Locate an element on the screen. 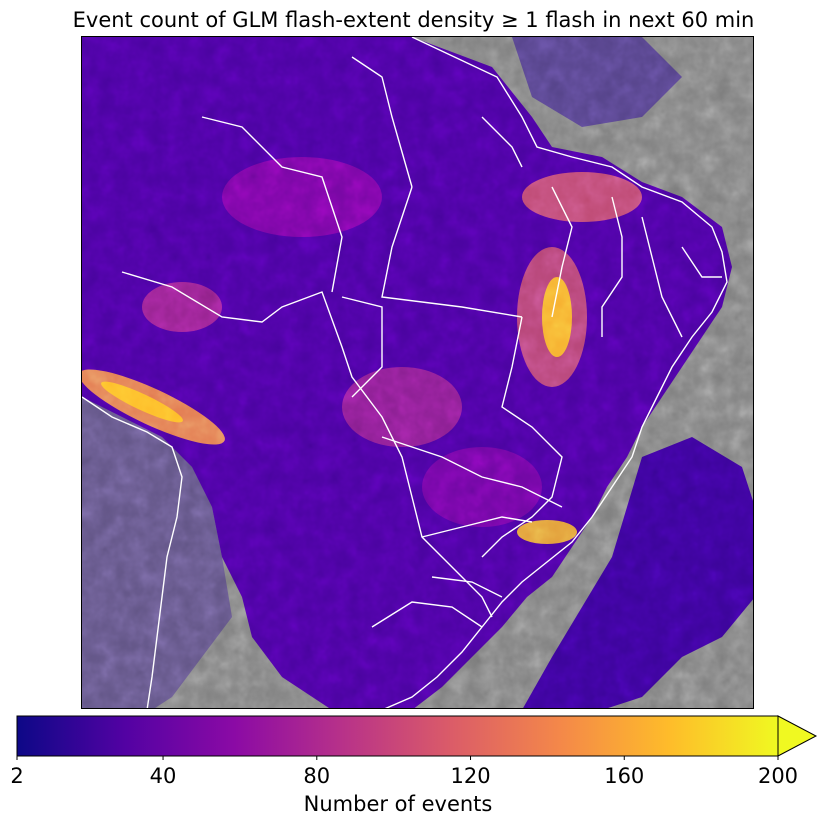 The image size is (827, 827). colorbar-ticks is located at coordinates (397, 758).